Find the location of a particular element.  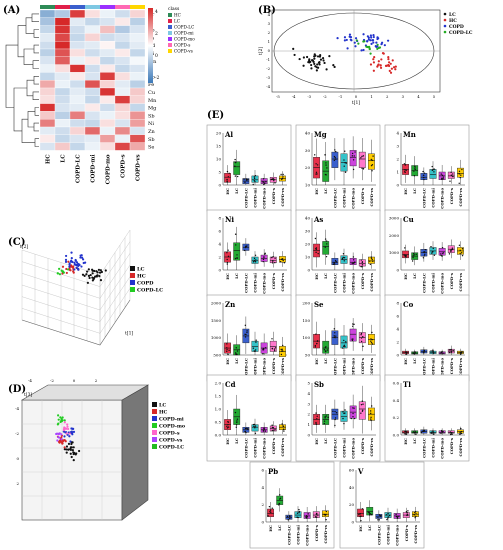

pca-3d-legend-swatch-d is located at coordinates (154, 439).